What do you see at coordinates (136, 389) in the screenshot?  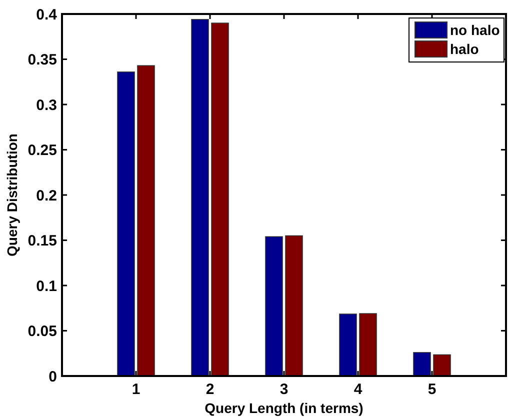 I see `x-tick-label: 1` at bounding box center [136, 389].